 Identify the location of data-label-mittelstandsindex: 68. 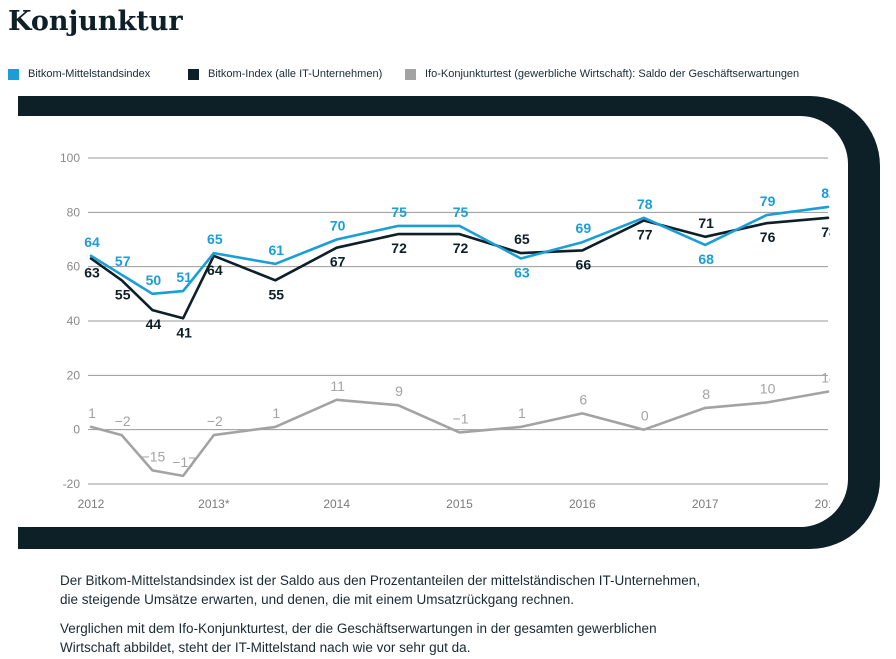
(706, 259).